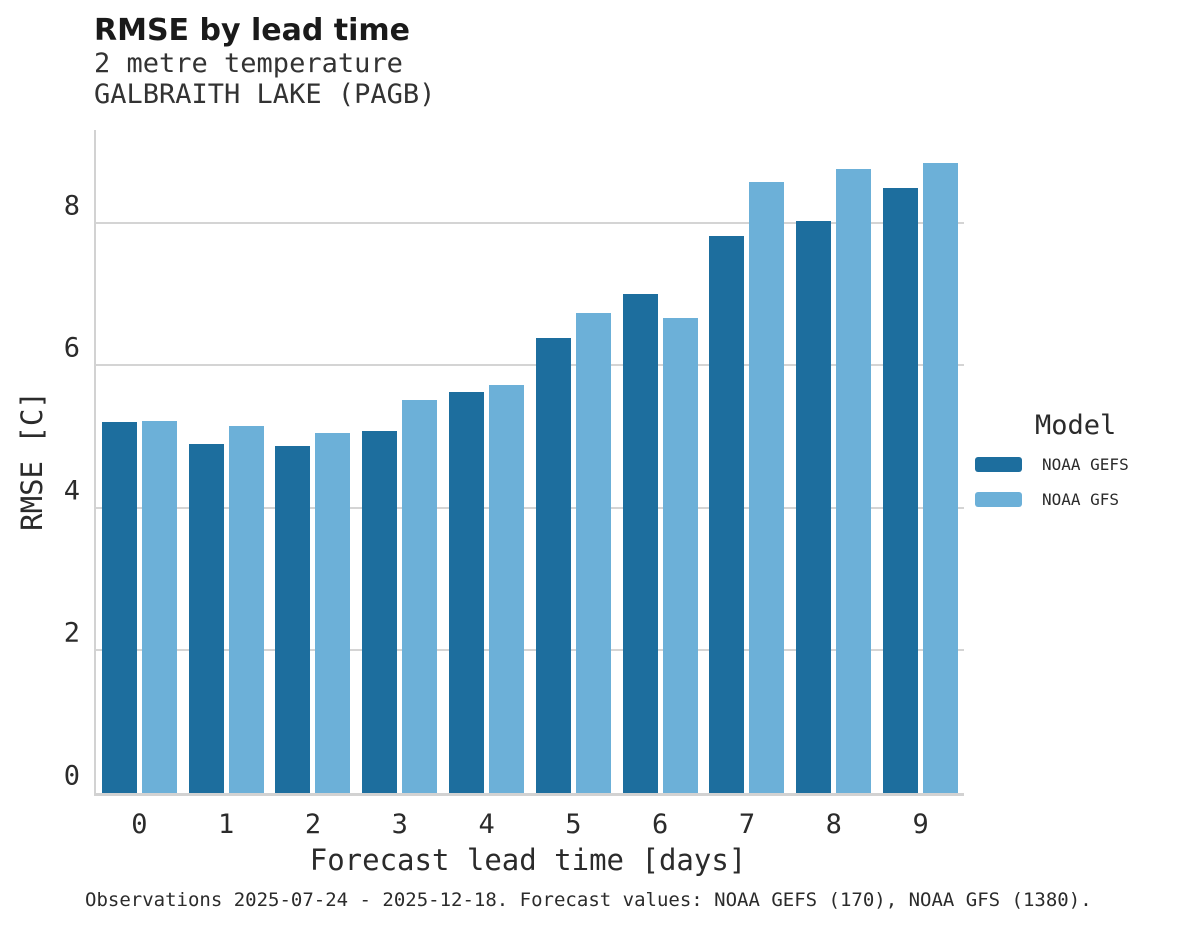 The width and height of the screenshot is (1195, 928). What do you see at coordinates (71, 776) in the screenshot?
I see `y-tick-label: 0` at bounding box center [71, 776].